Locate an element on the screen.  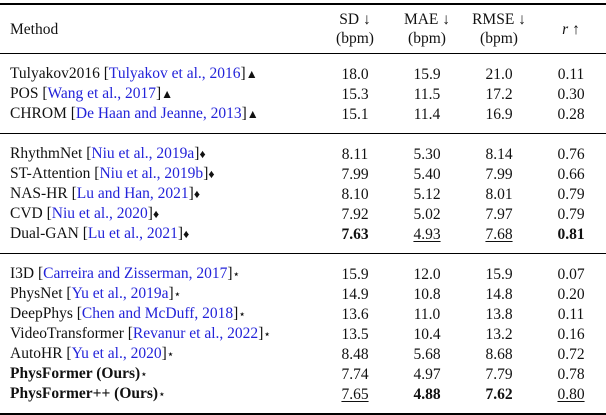
sd-value: 15.3 is located at coordinates (355, 94).